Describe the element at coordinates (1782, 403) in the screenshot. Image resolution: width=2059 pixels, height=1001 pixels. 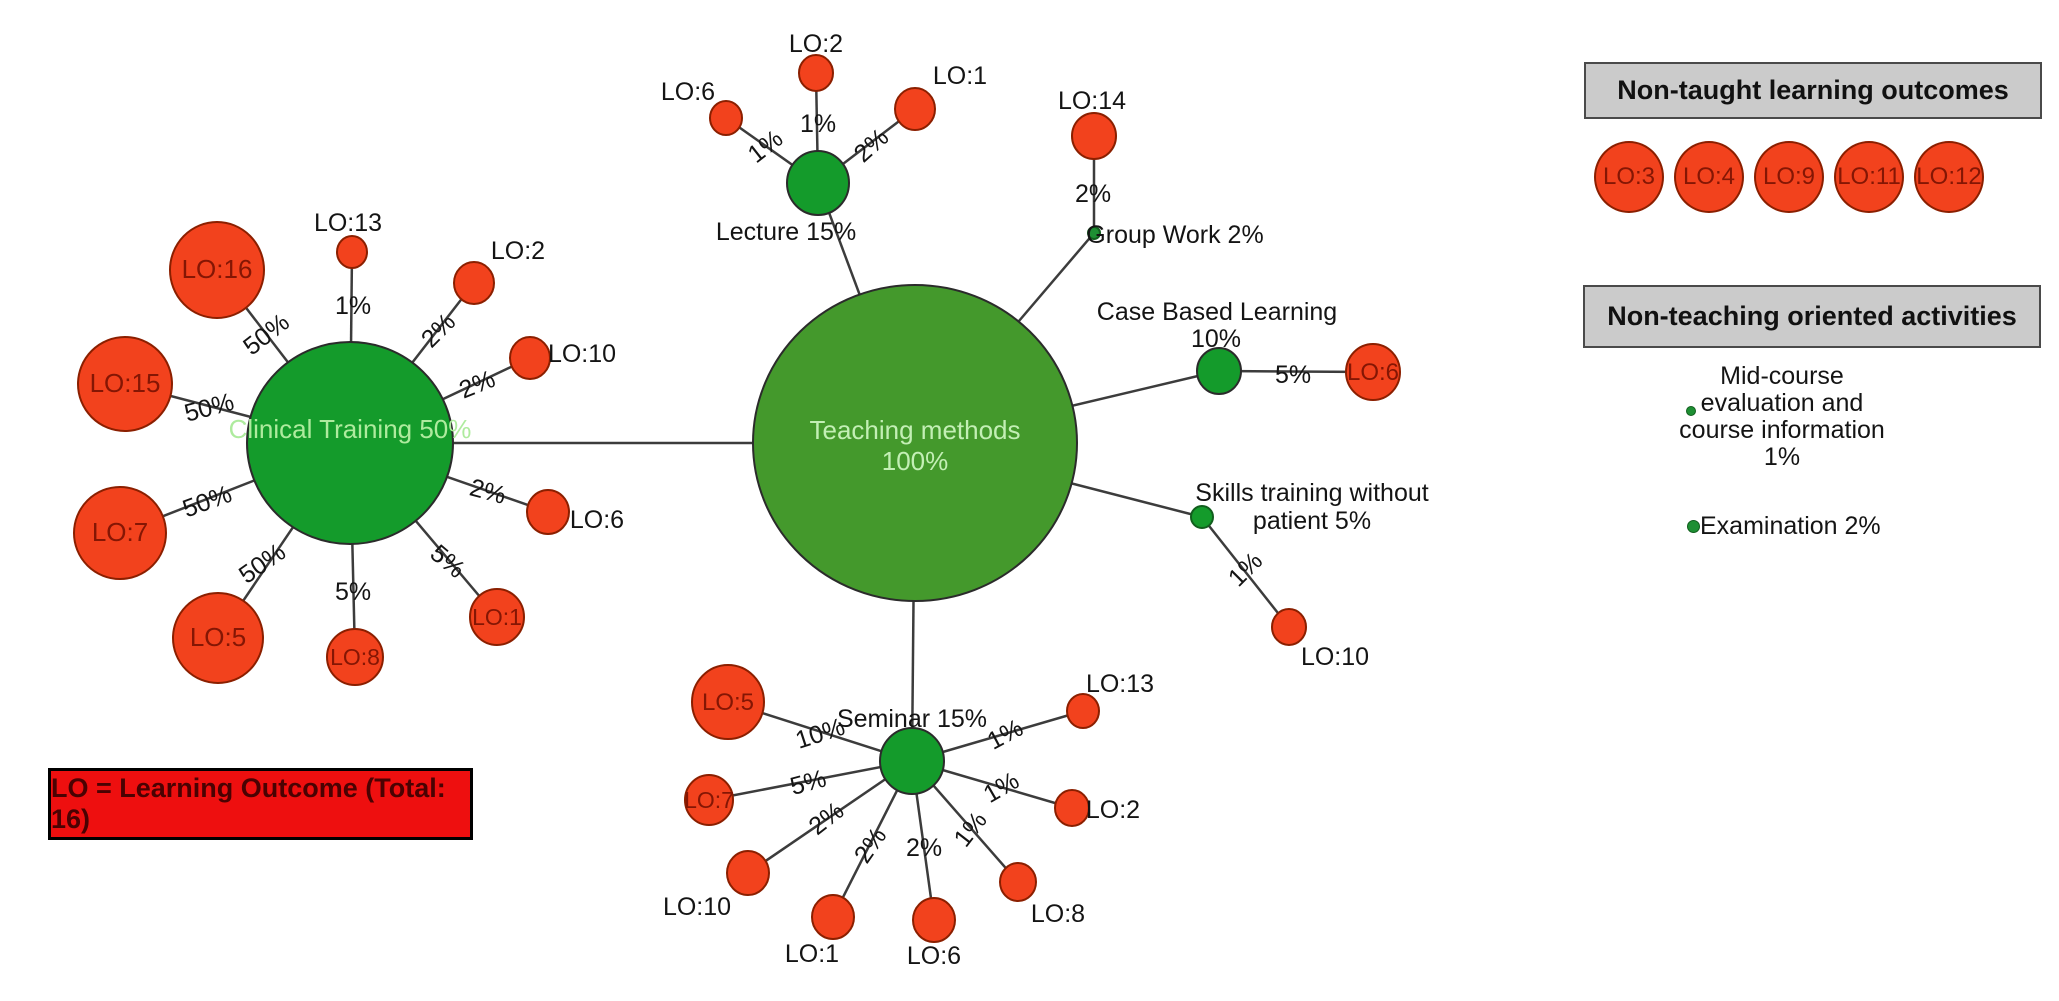
I see `mid-course-label-line: evaluation and` at that location.